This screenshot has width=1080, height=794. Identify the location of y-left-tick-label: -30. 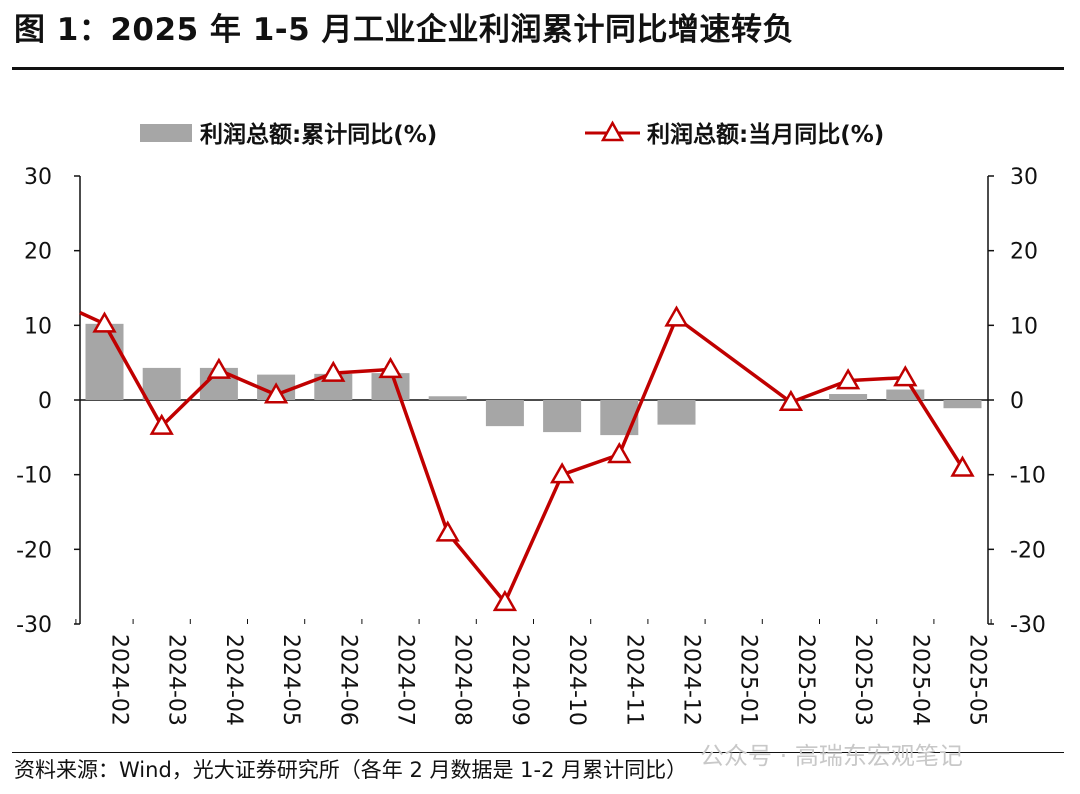
(34, 625).